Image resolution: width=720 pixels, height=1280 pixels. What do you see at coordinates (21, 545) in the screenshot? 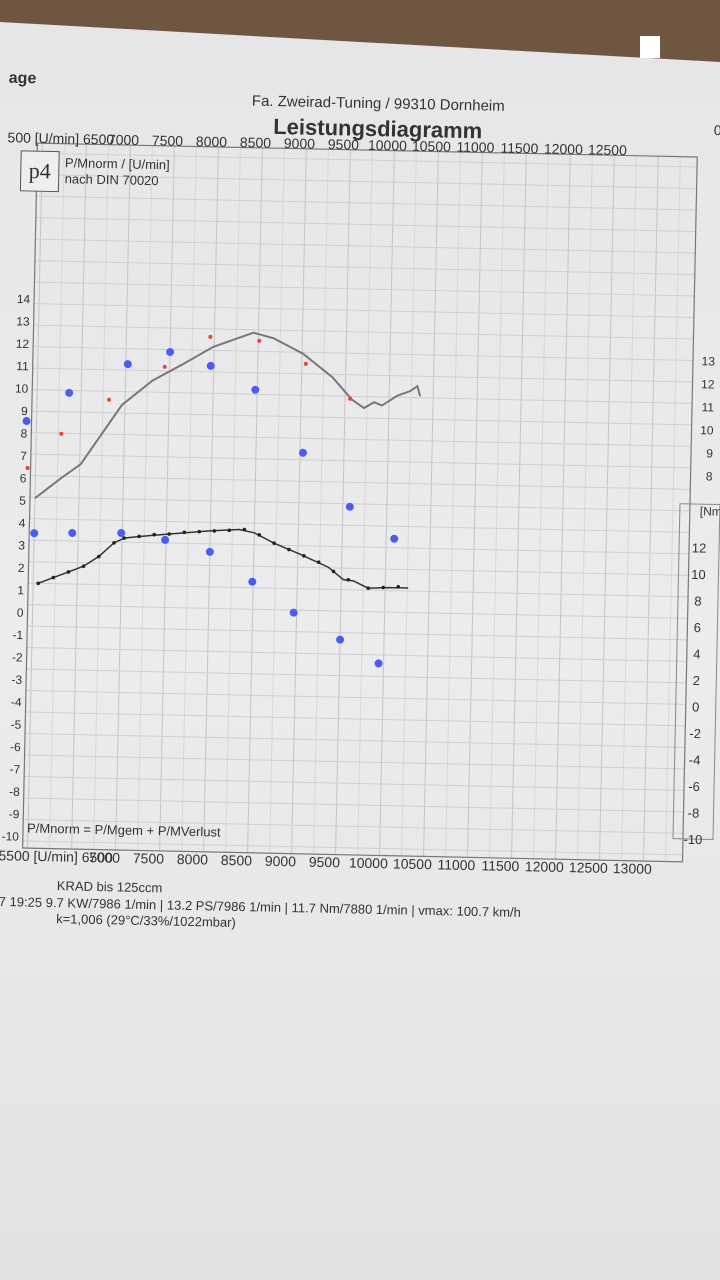
I see `left-axis-label: 3` at bounding box center [21, 545].